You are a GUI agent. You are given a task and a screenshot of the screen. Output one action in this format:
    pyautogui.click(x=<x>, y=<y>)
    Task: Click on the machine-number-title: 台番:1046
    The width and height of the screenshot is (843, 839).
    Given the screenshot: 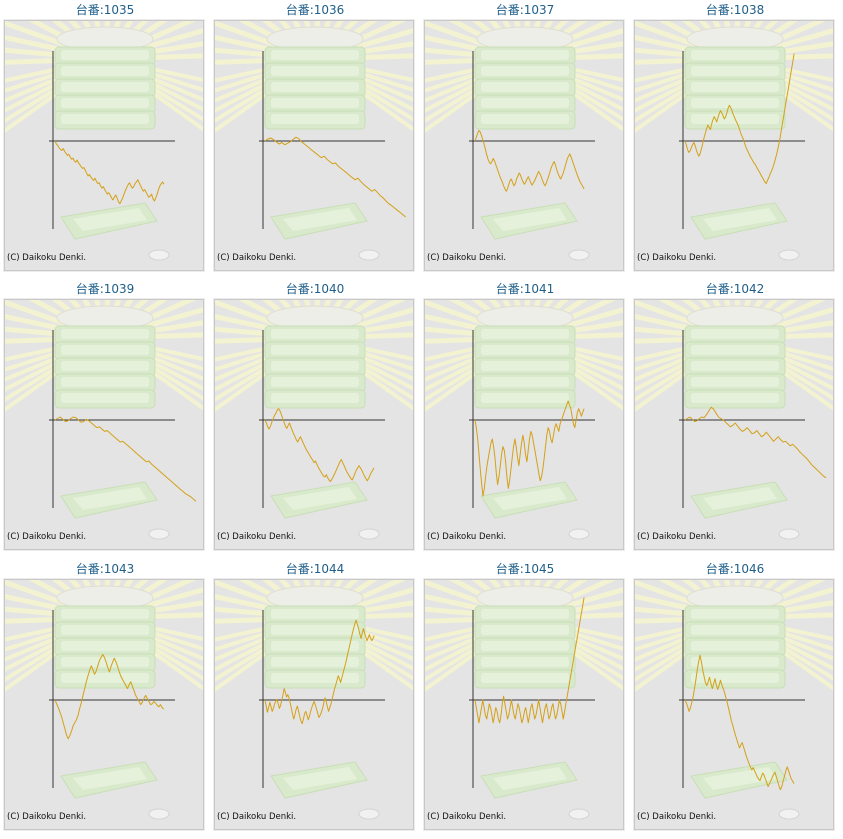 What is the action you would take?
    pyautogui.click(x=735, y=569)
    